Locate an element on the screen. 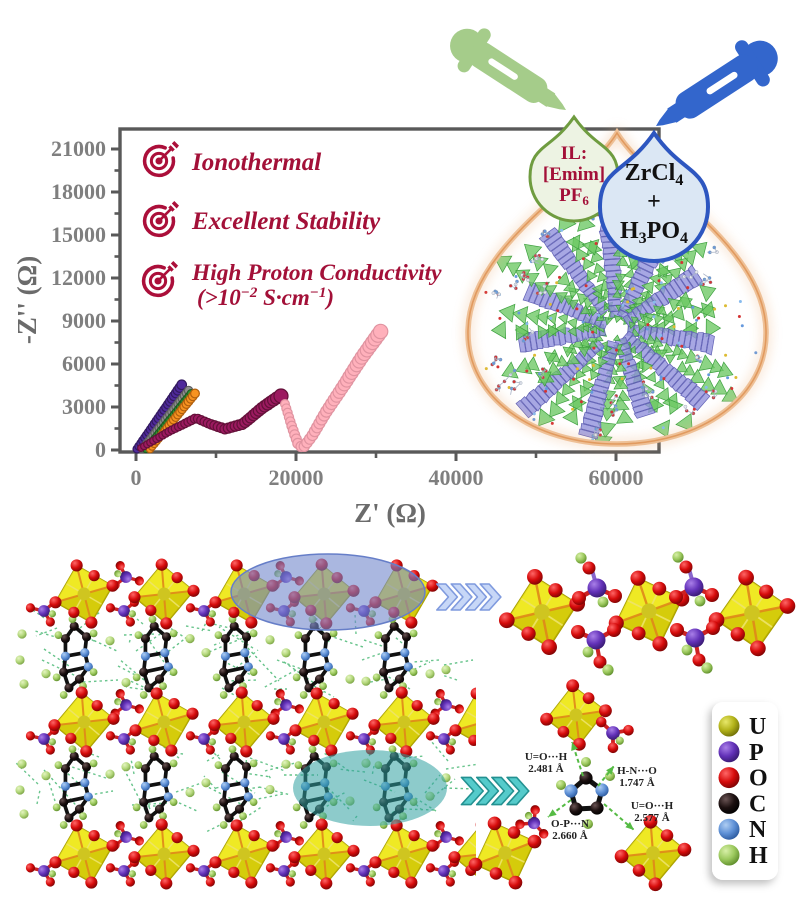 This screenshot has height=900, width=799. svg-text: H3PO4 is located at coordinates (654, 232).